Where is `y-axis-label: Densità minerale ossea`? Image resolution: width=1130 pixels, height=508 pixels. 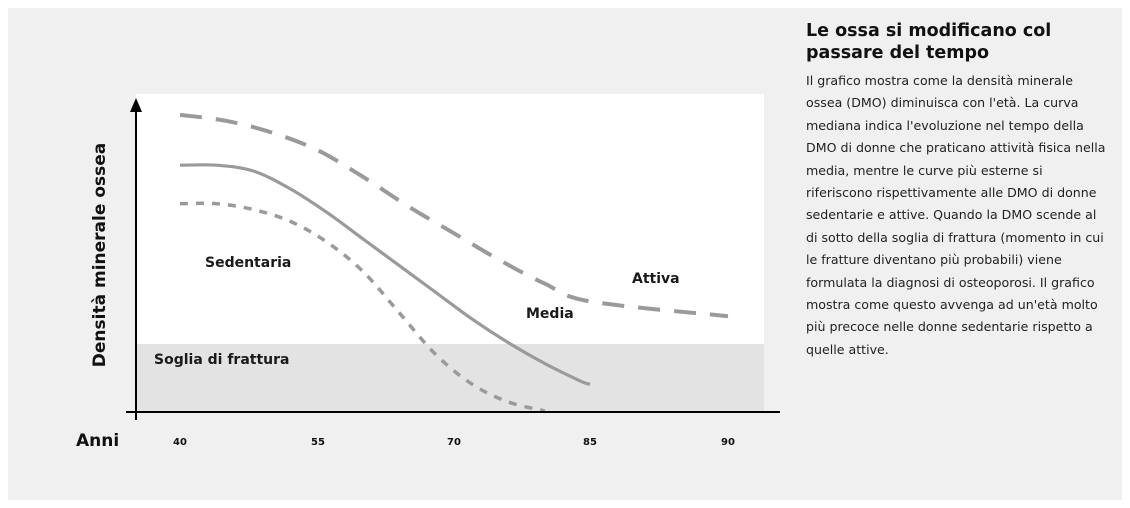
y-axis-label: Densità minerale ossea is located at coordinates (100, 255).